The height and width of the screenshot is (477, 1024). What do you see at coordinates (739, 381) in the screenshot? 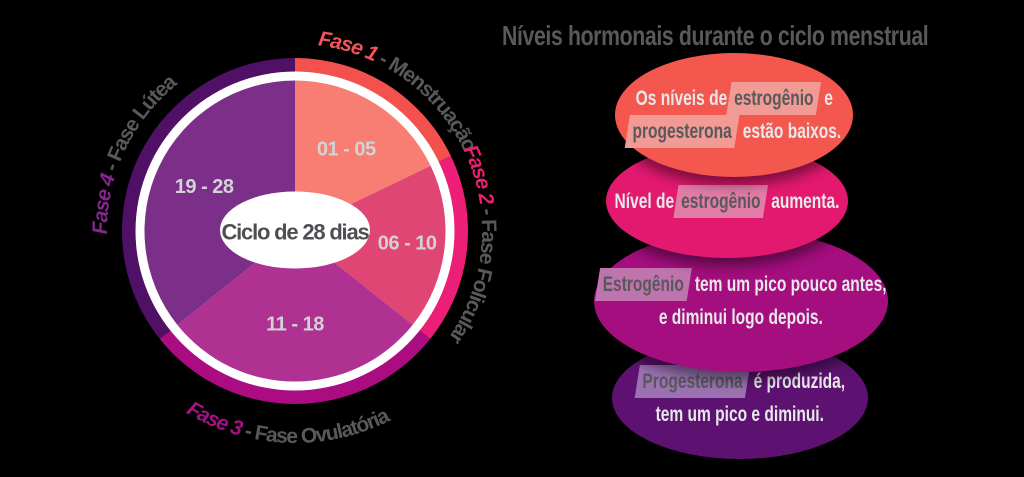
I see `bubble-text-line: Progesterona é produzida,` at bounding box center [739, 381].